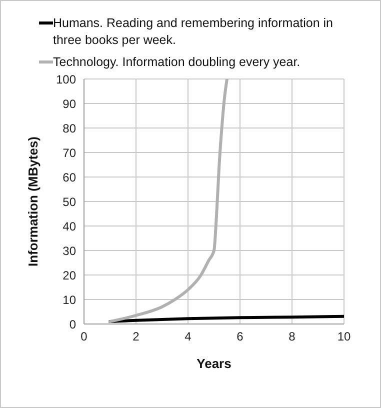 The image size is (381, 408). What do you see at coordinates (193, 32) in the screenshot?
I see `legend-label: Humans. Reading and remembering information in three books per week.` at bounding box center [193, 32].